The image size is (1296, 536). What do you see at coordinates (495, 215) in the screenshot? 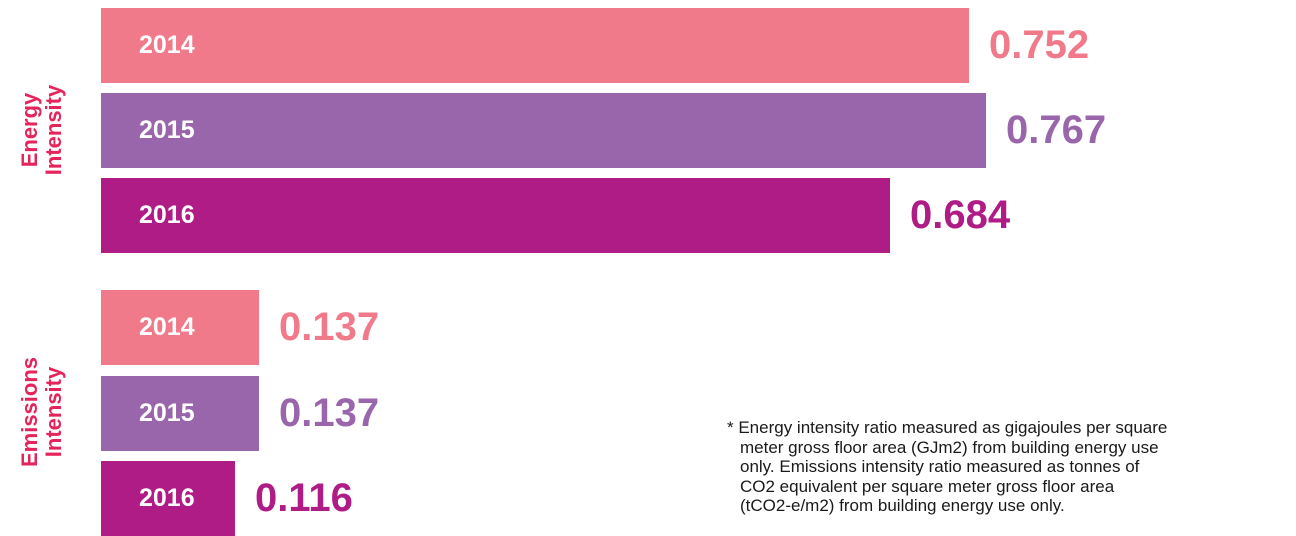
I see `bar-energy-2016: 2016` at bounding box center [495, 215].